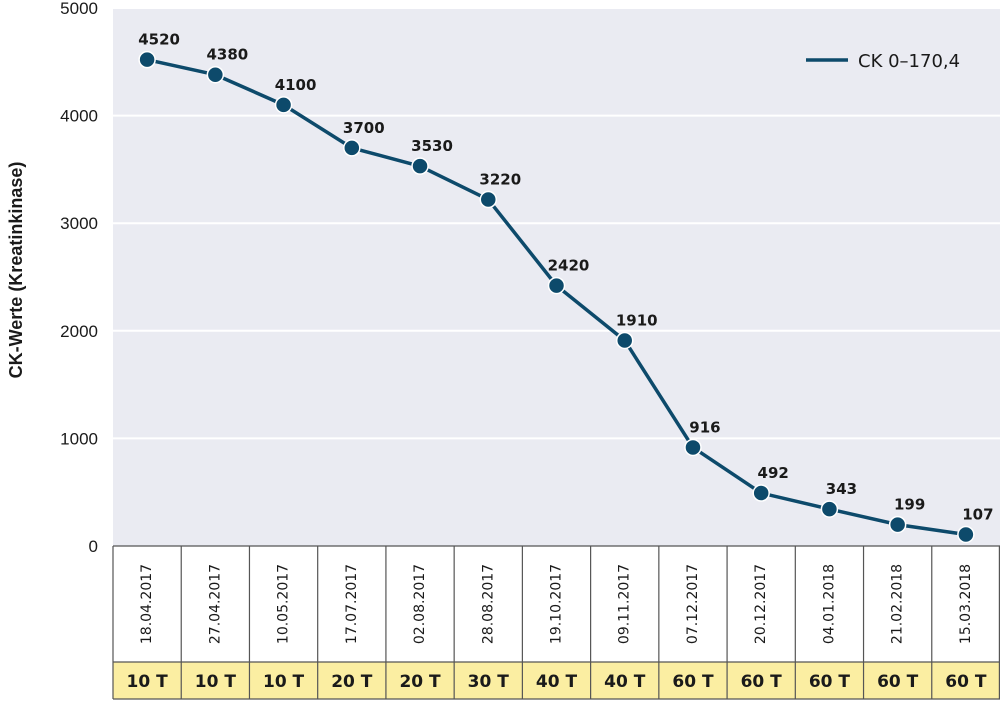  I want to click on x-date-label: 09.11.2017, so click(625, 604).